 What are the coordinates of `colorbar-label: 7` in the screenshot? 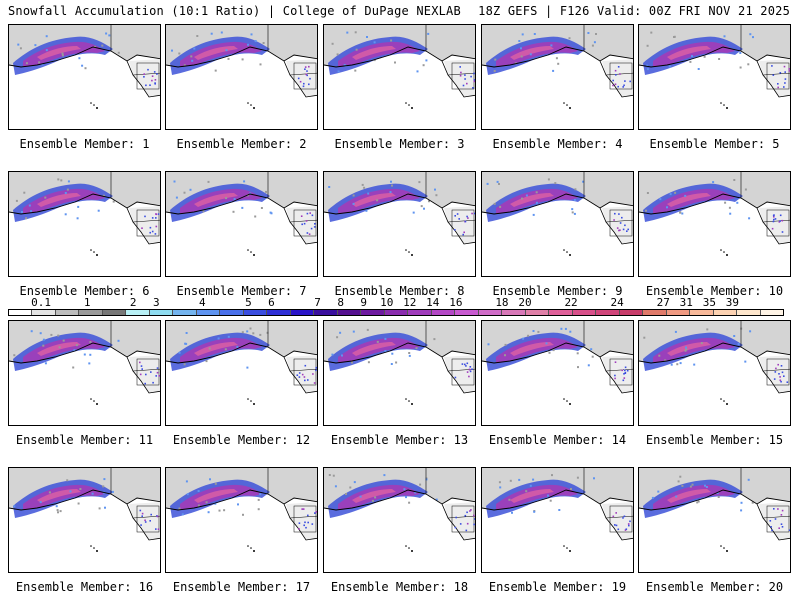 It's located at (317, 302).